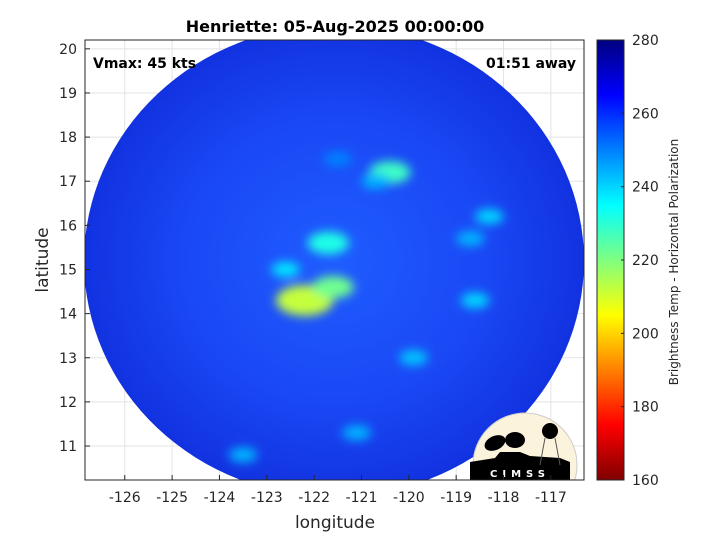  I want to click on colorbar-tick-label: 200, so click(645, 334).